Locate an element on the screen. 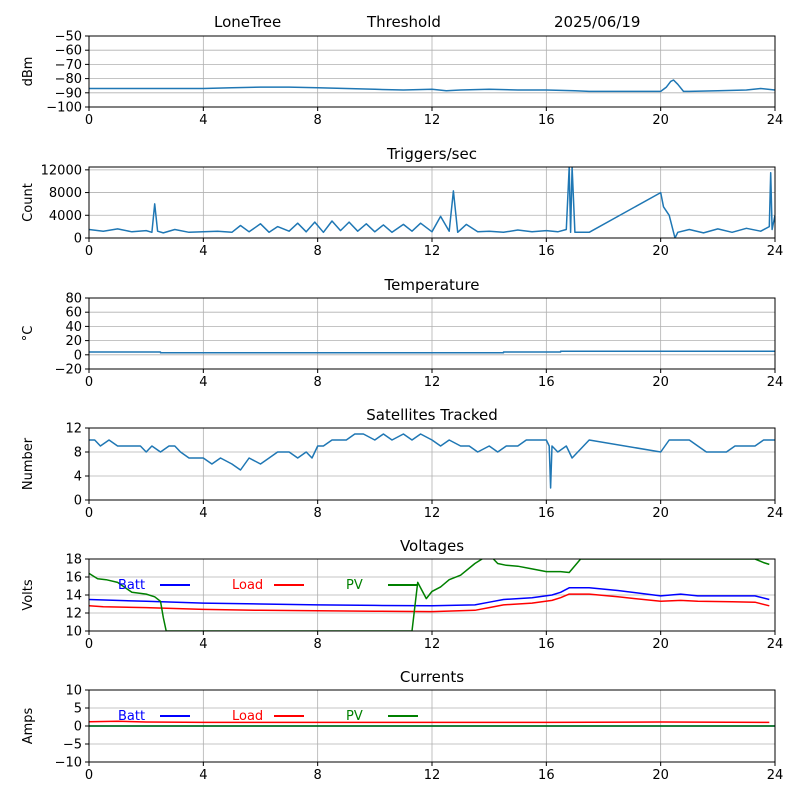 The image size is (800, 800). header-station: LoneTree is located at coordinates (247, 22).